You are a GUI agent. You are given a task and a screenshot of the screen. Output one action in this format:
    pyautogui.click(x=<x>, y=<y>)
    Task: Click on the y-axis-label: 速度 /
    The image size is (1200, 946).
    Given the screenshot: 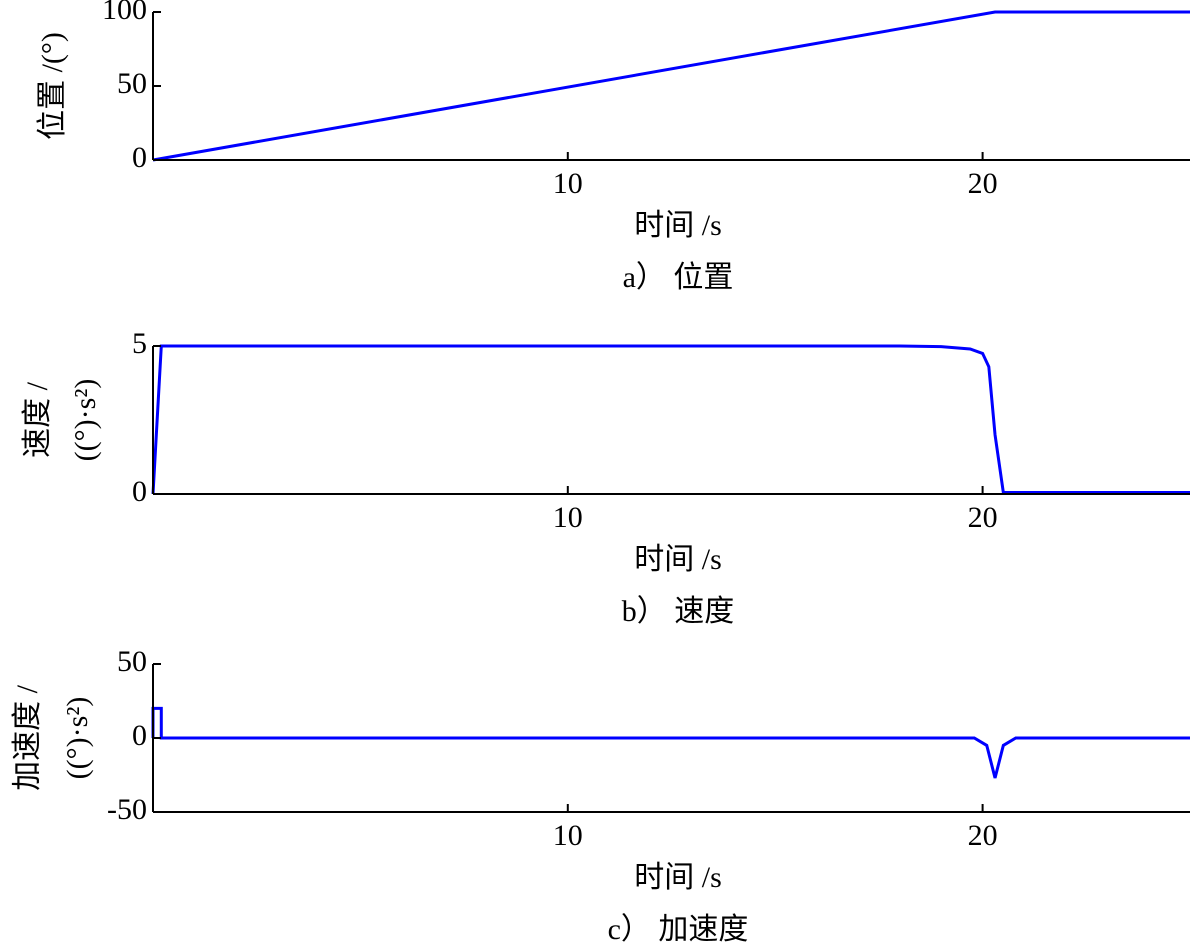 What is the action you would take?
    pyautogui.click(x=37, y=419)
    